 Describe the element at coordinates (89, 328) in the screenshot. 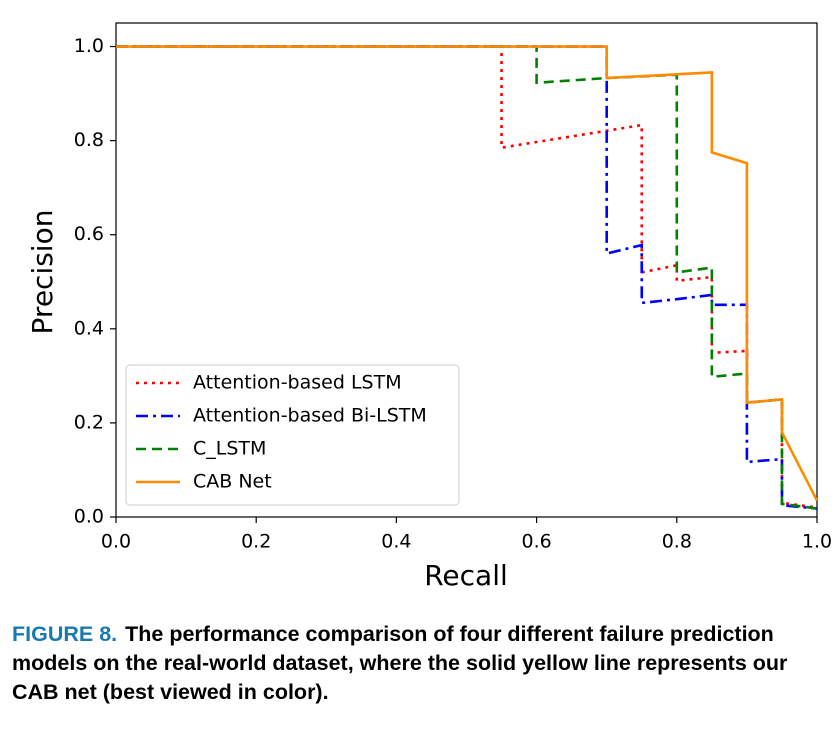

I see `y-tick-label: 0.4` at that location.